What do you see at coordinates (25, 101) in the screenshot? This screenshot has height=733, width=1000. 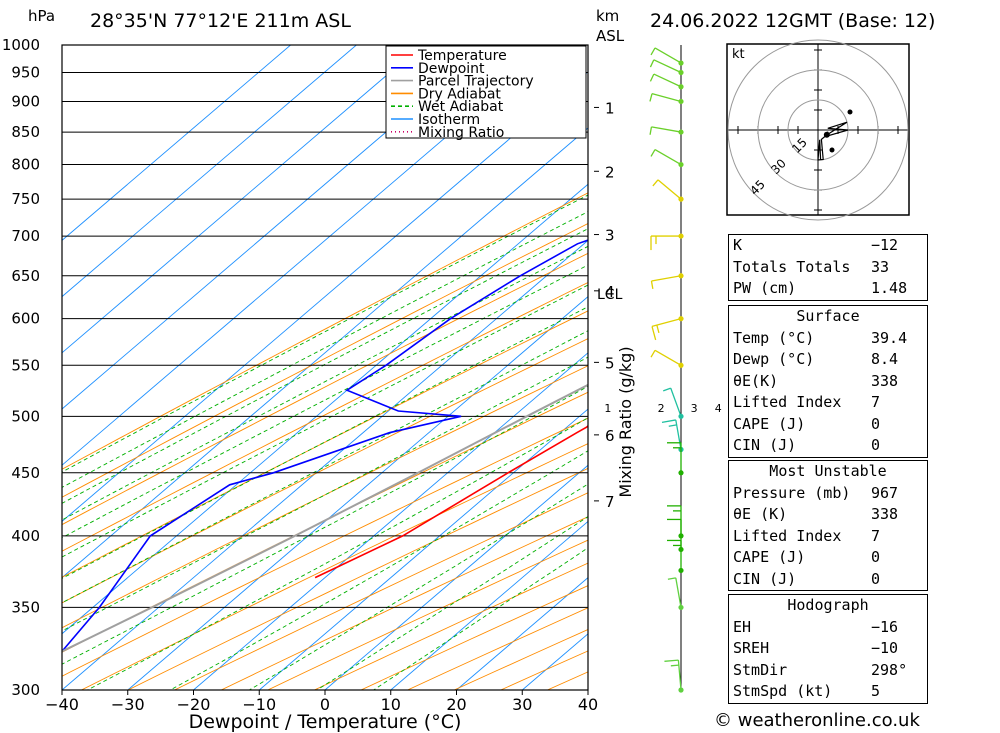 I see `pressure-tick-label: 900` at bounding box center [25, 101].